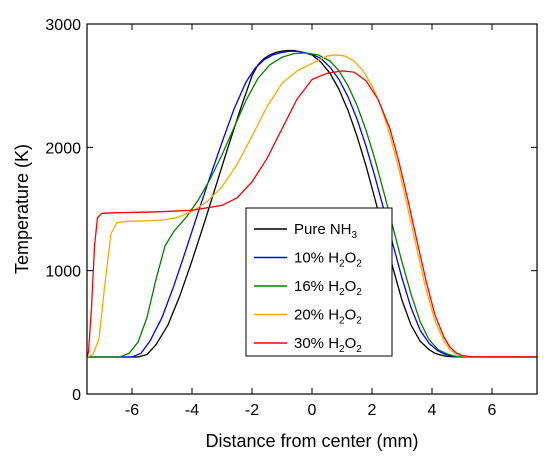  Describe the element at coordinates (192, 410) in the screenshot. I see `x-tick-label-1: -4` at that location.